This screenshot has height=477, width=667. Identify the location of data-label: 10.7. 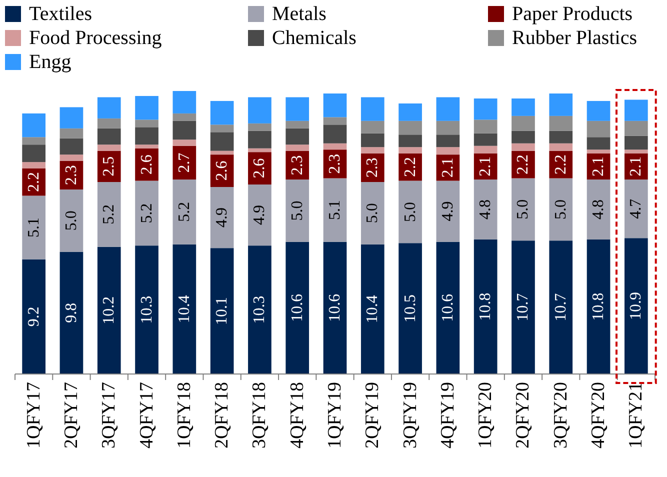
(561, 307).